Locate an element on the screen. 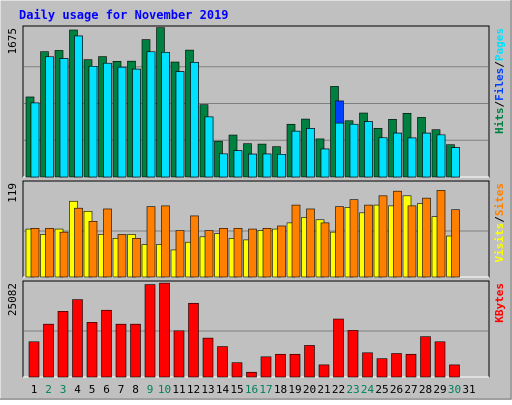  legend: Visits/Sites is located at coordinates (499, 223).